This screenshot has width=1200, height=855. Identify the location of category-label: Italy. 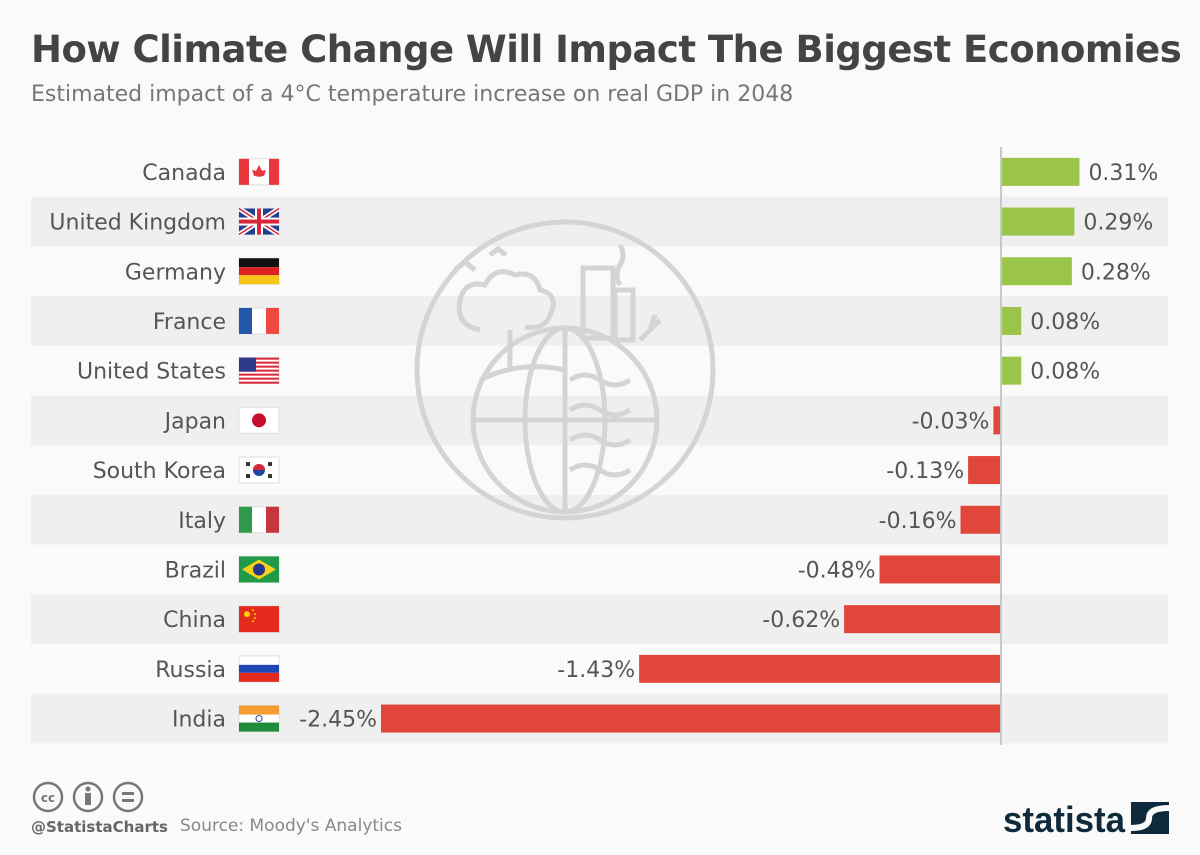
(202, 521).